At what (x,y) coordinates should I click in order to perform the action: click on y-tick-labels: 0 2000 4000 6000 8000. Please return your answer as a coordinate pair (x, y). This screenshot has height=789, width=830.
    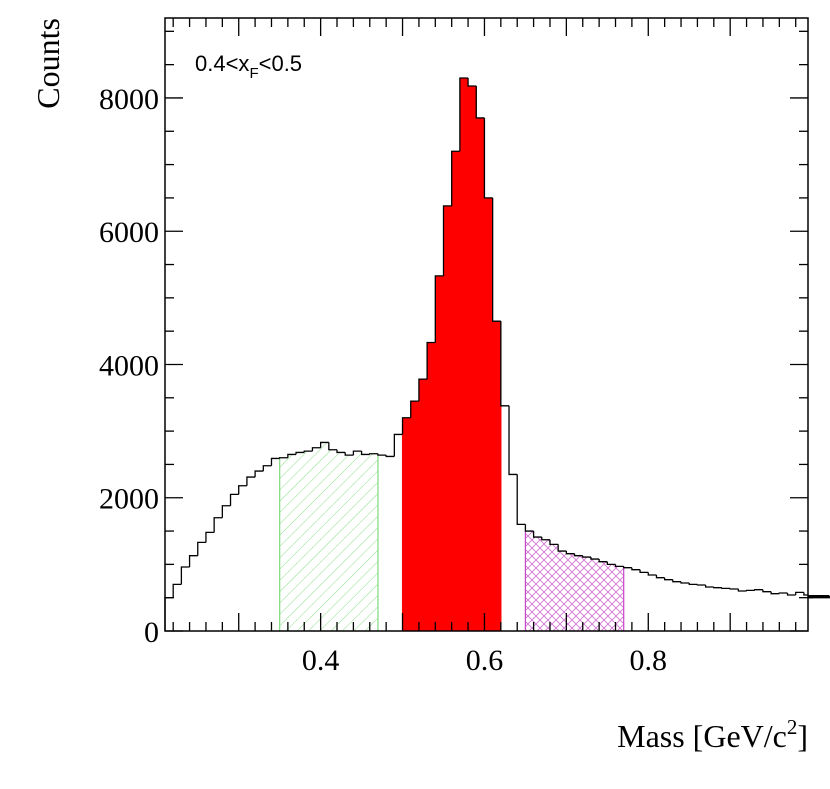
    Looking at the image, I should click on (129, 366).